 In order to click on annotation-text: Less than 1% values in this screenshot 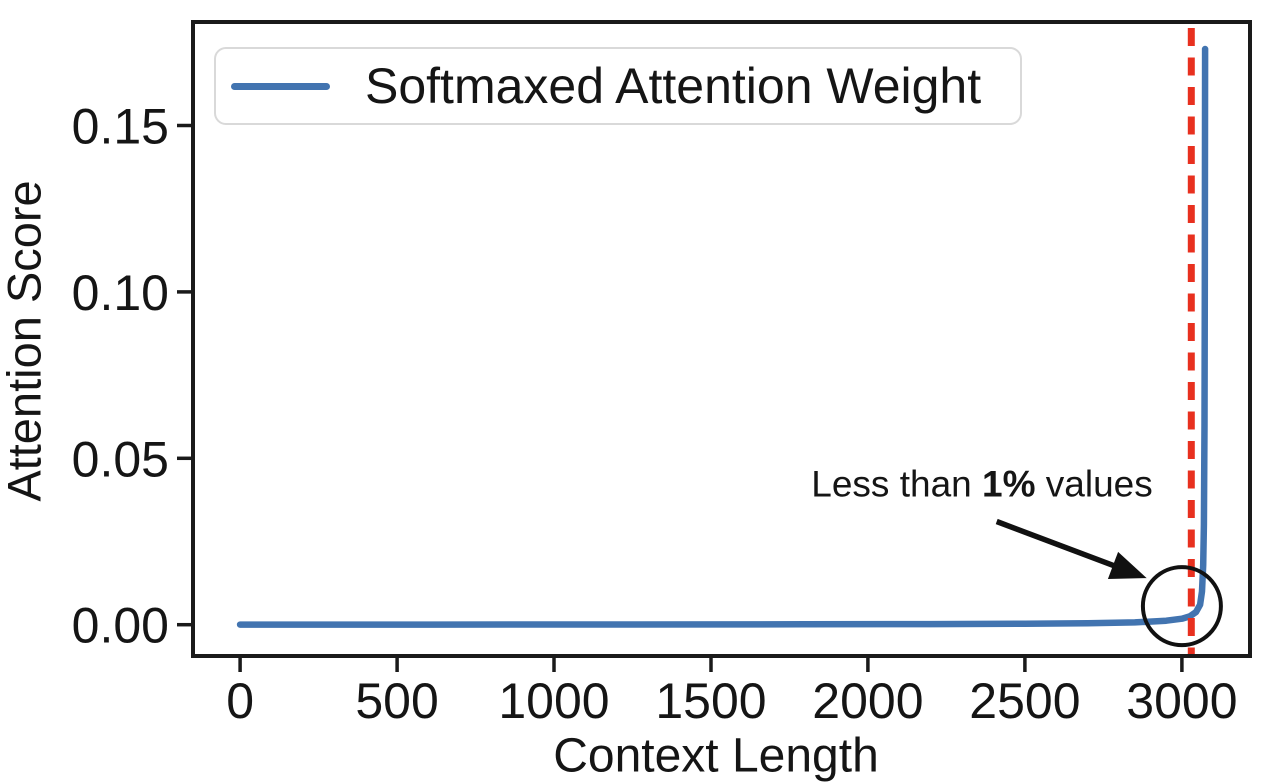, I will do `click(981, 484)`.